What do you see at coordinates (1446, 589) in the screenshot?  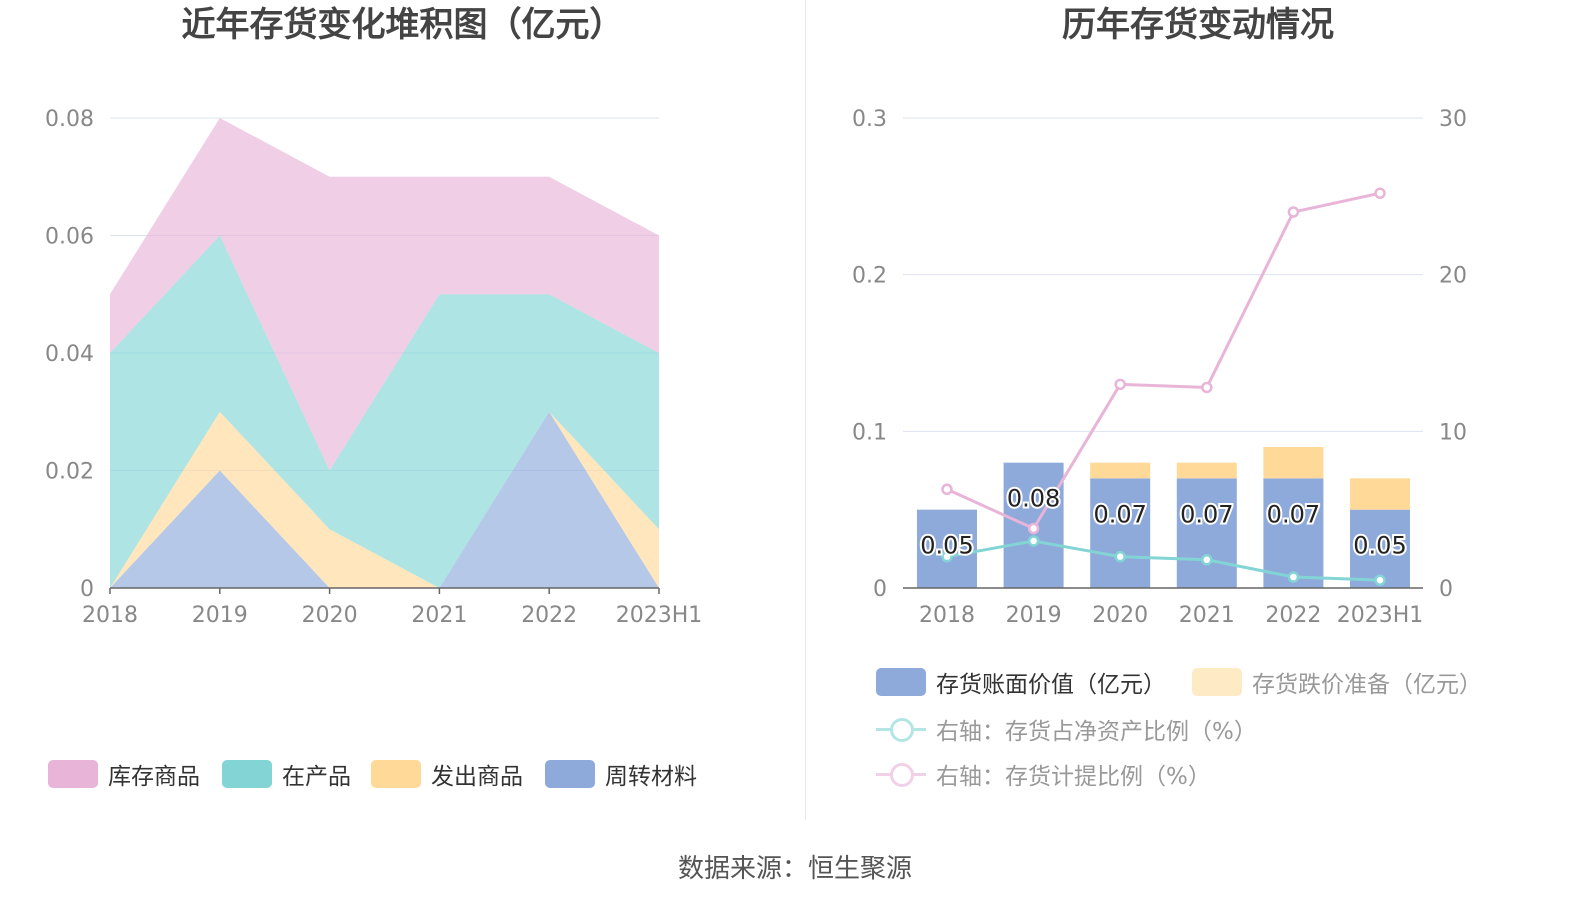 I see `y2-tick-label: 0` at bounding box center [1446, 589].